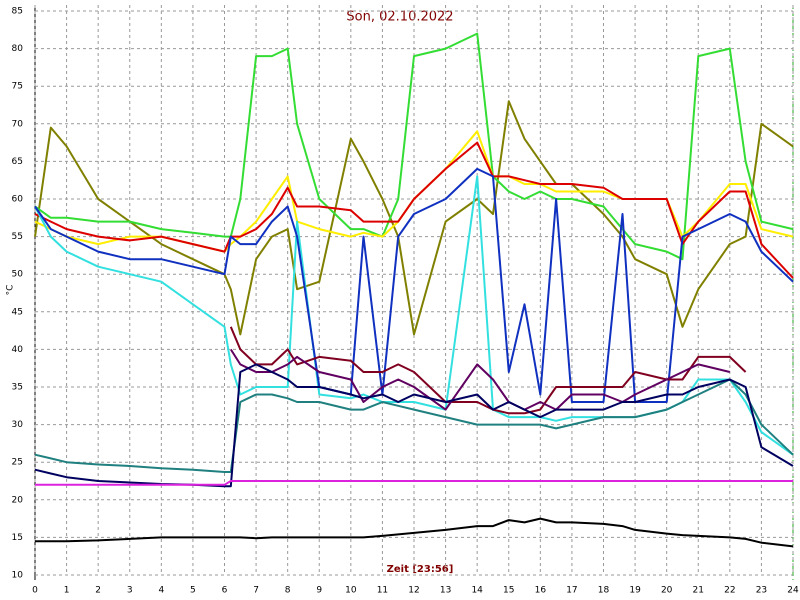  I want to click on x-tick-label: 11, so click(382, 591).